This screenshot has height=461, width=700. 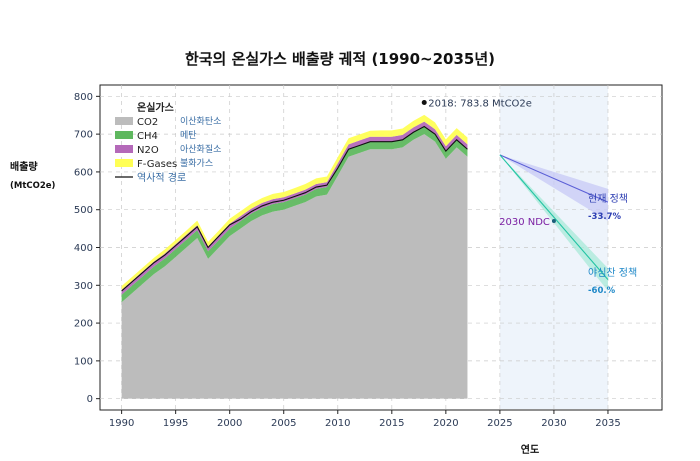 What do you see at coordinates (155, 107) in the screenshot?
I see `legend-title: 온실가스` at bounding box center [155, 107].